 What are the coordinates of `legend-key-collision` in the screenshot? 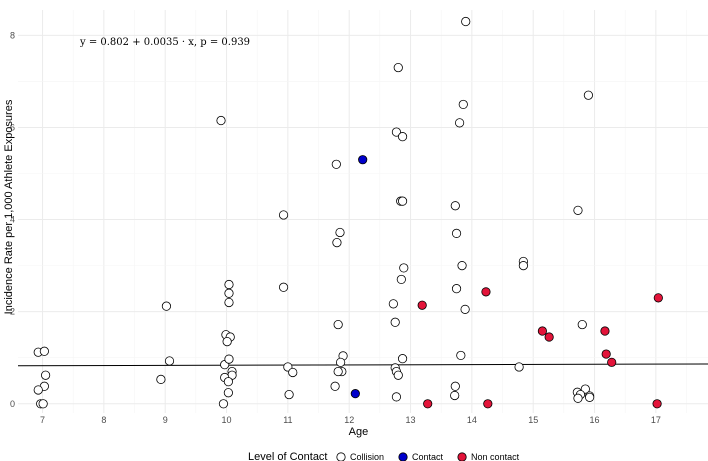 It's located at (341, 456).